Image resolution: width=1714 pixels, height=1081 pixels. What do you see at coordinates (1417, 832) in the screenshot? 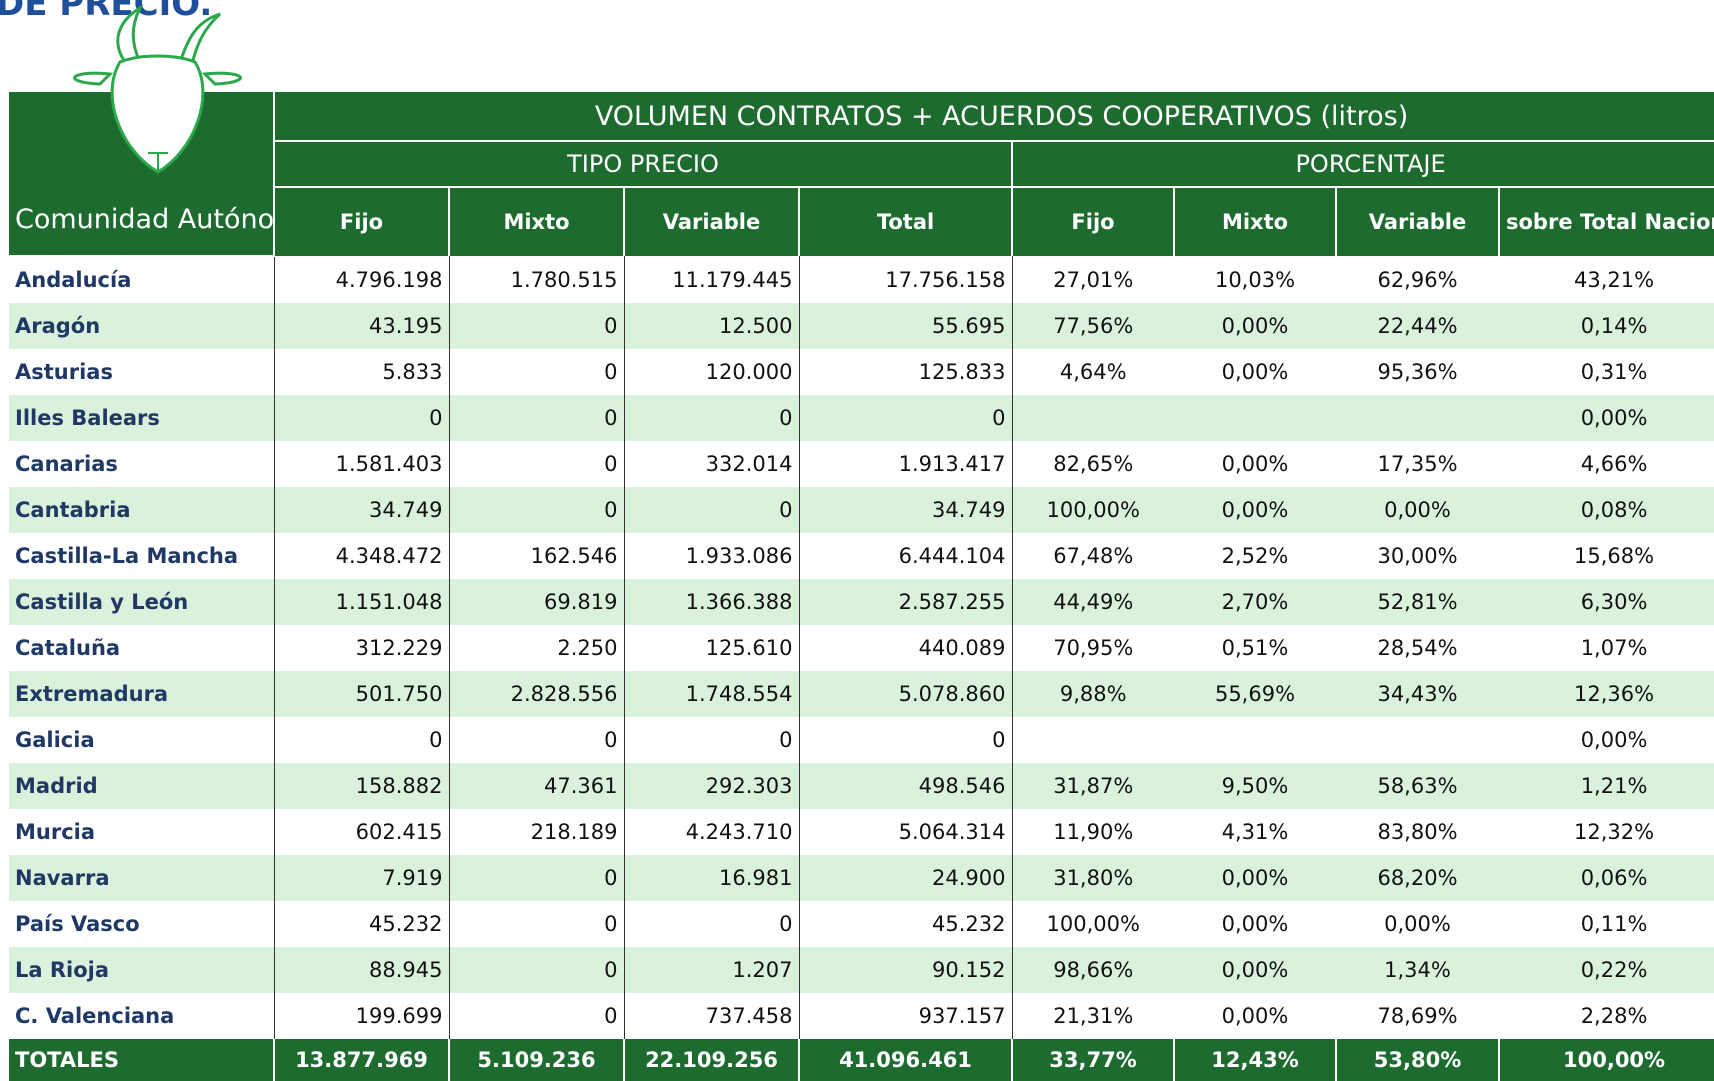
I see `cell: 83,80%` at bounding box center [1417, 832].